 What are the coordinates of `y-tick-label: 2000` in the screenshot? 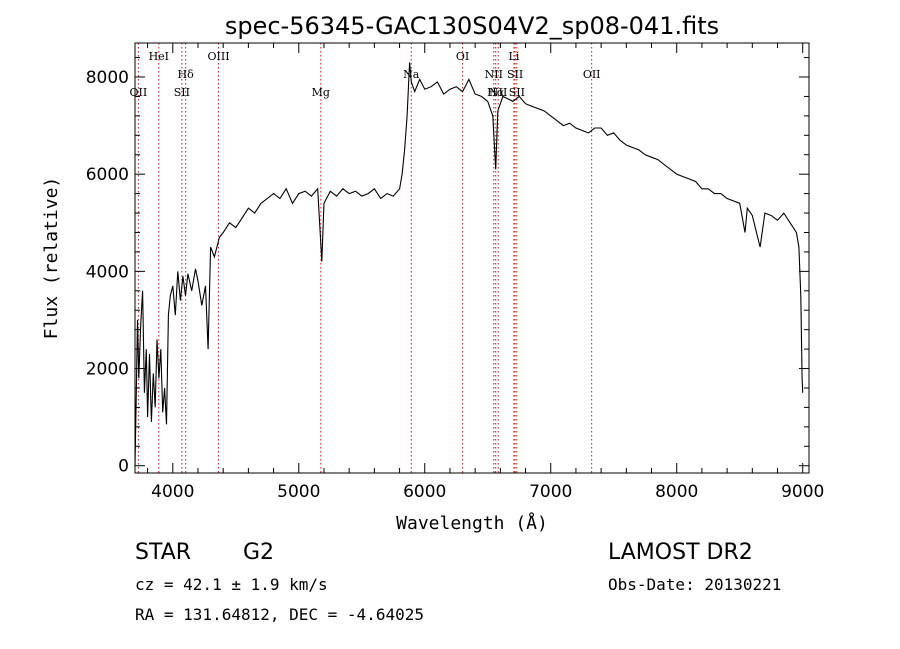 It's located at (107, 370).